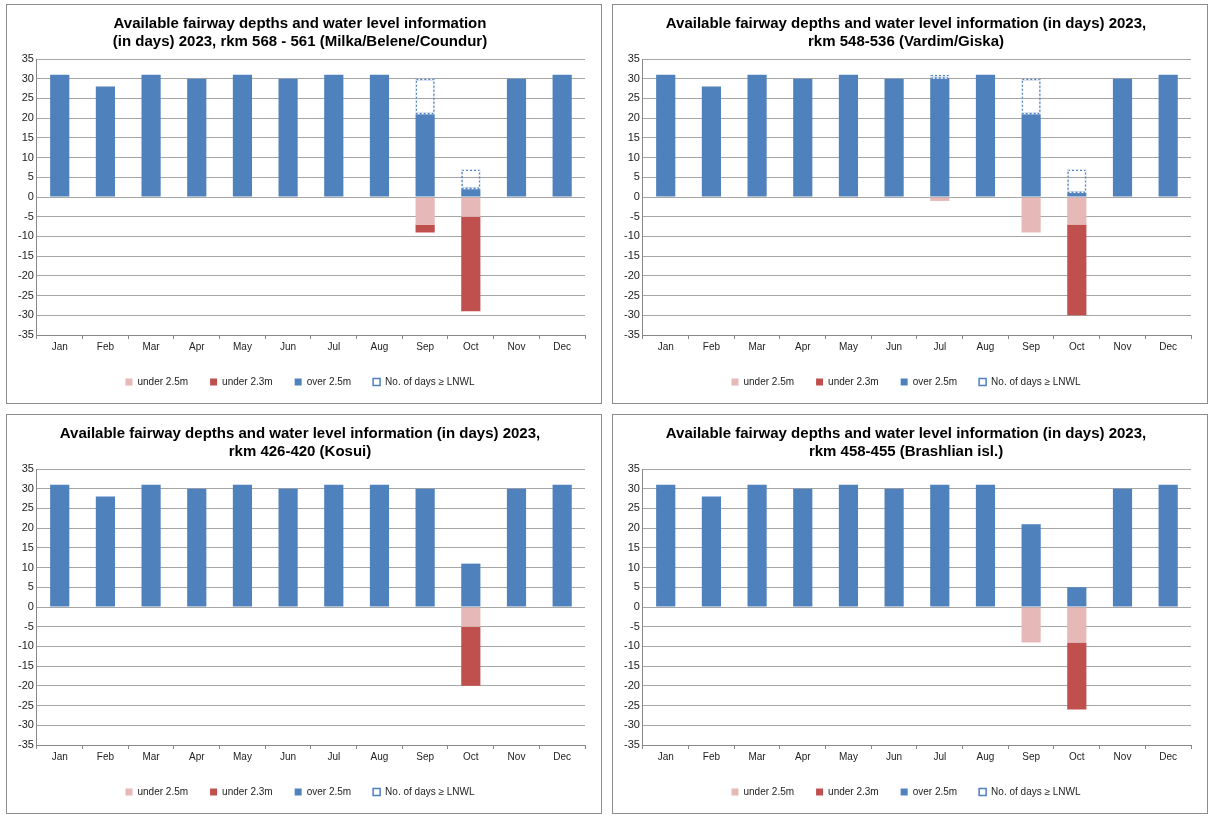  I want to click on y-tick-label: 20, so click(27, 527).